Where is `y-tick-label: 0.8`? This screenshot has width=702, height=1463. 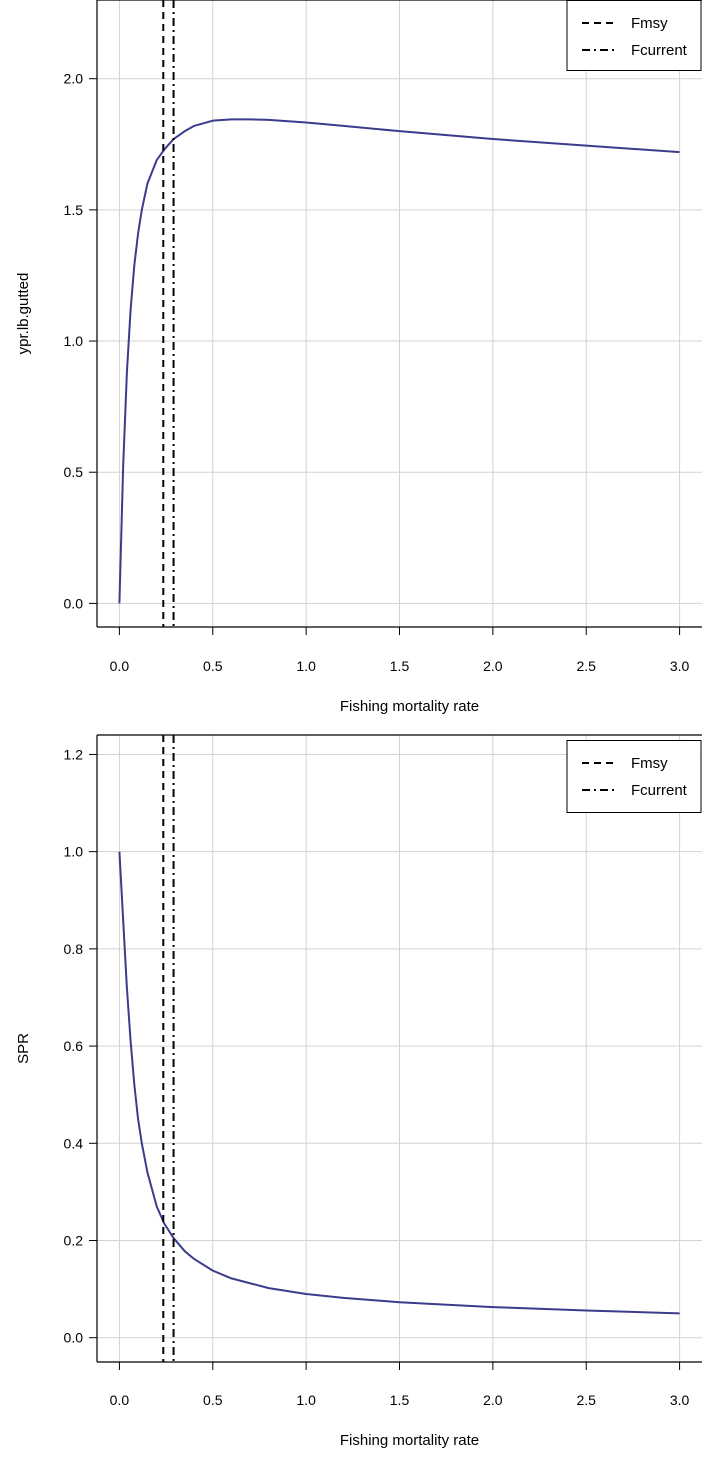 y-tick-label: 0.8 is located at coordinates (74, 949).